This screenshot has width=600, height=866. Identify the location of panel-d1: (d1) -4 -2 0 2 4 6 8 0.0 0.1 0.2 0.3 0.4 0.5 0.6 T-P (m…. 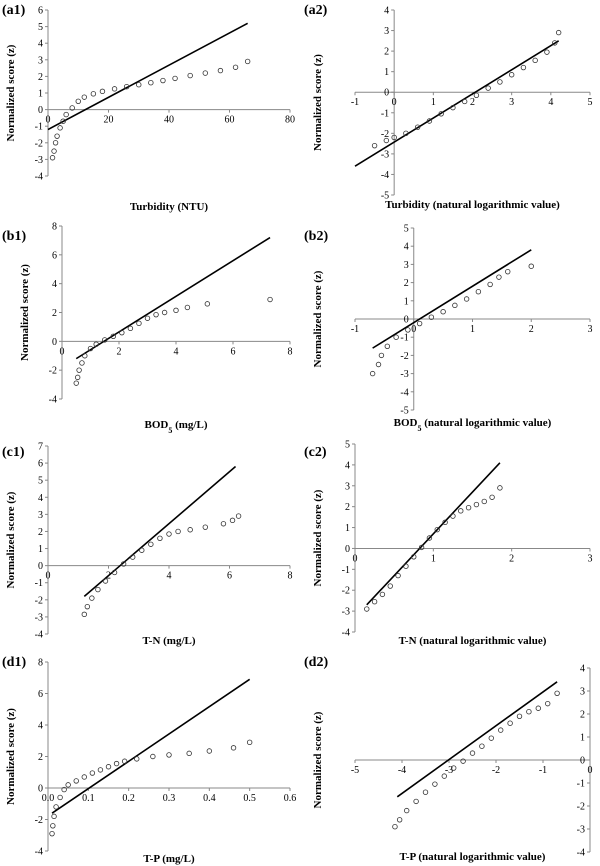
(149, 760).